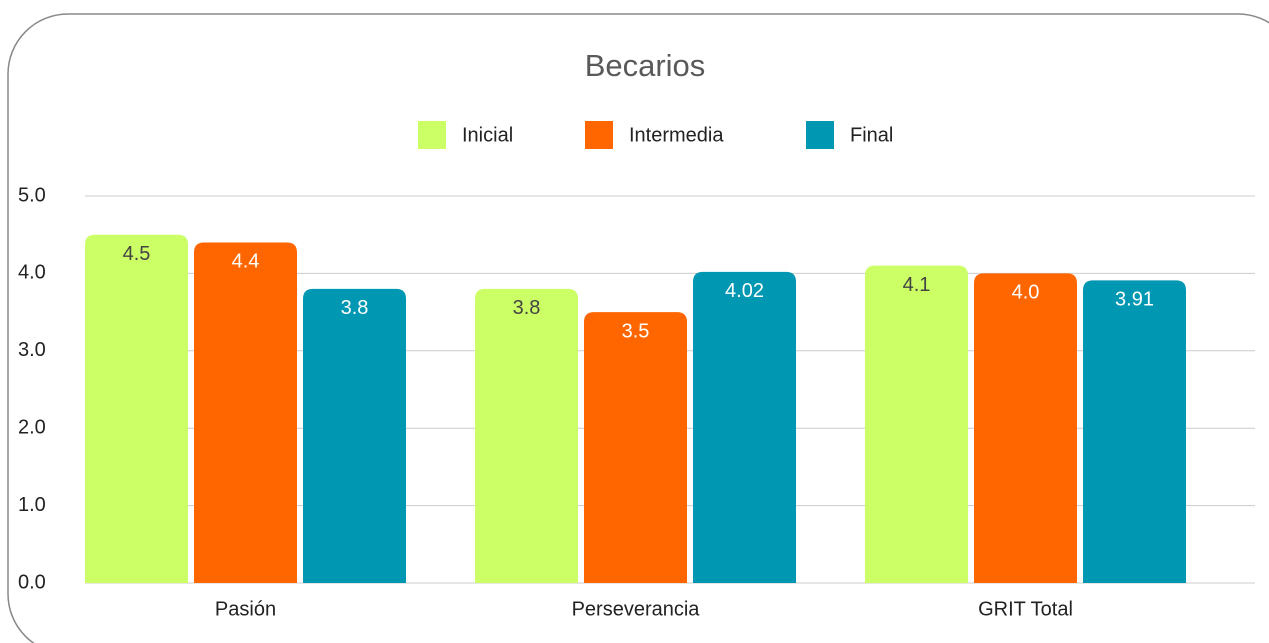 The width and height of the screenshot is (1269, 643). I want to click on legend-label: Final, so click(871, 135).